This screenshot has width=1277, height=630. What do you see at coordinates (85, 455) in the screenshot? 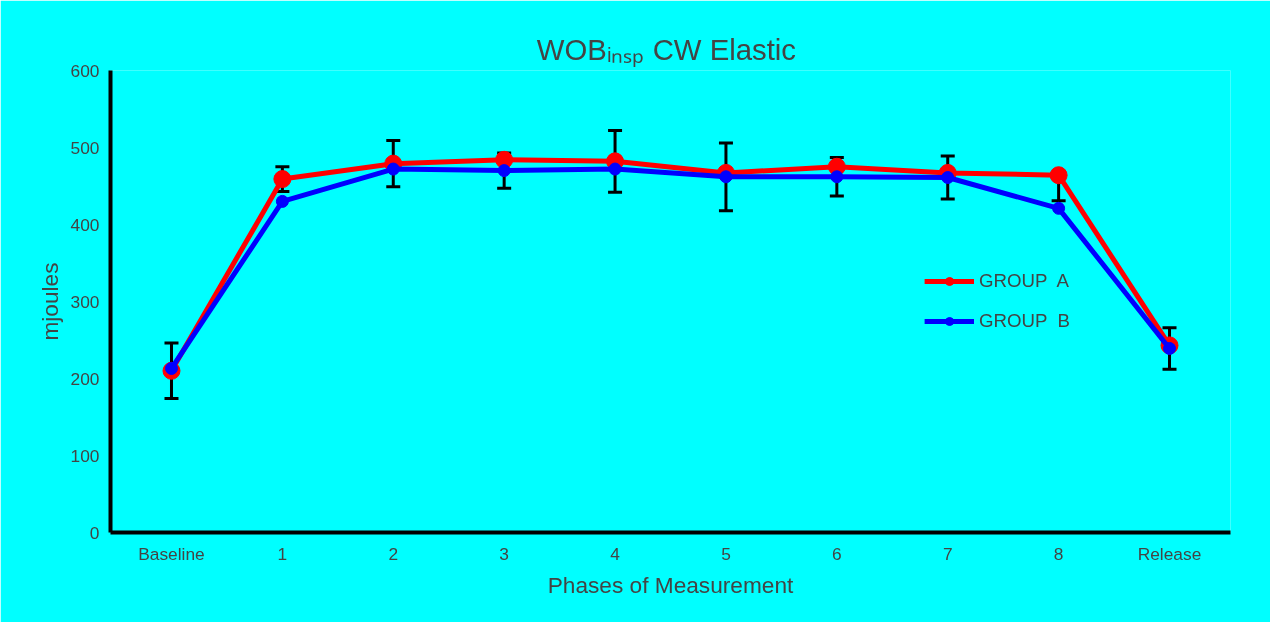
I see `y-tick-label: 100` at bounding box center [85, 455].